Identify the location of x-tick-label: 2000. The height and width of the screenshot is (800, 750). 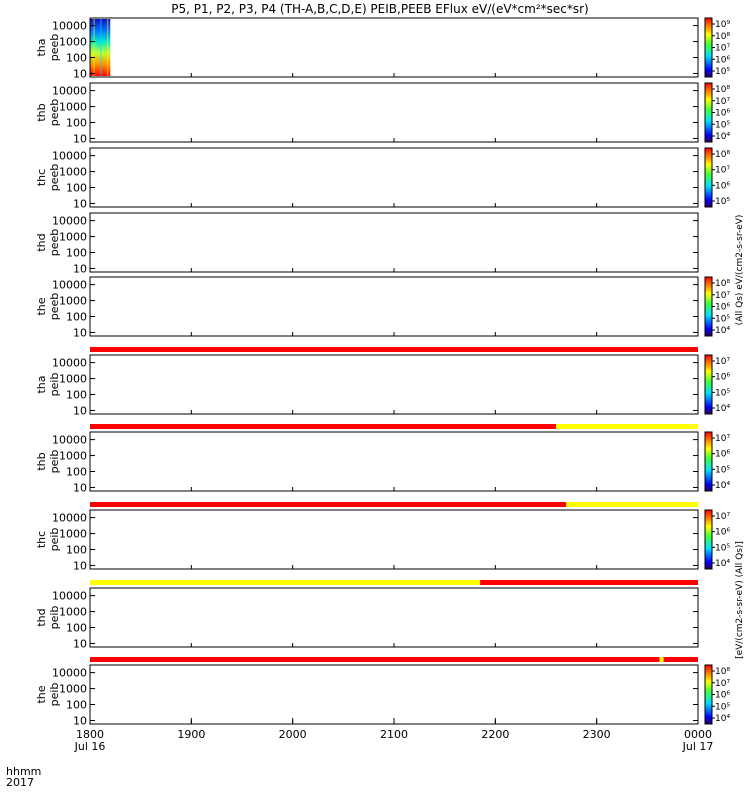
(293, 734).